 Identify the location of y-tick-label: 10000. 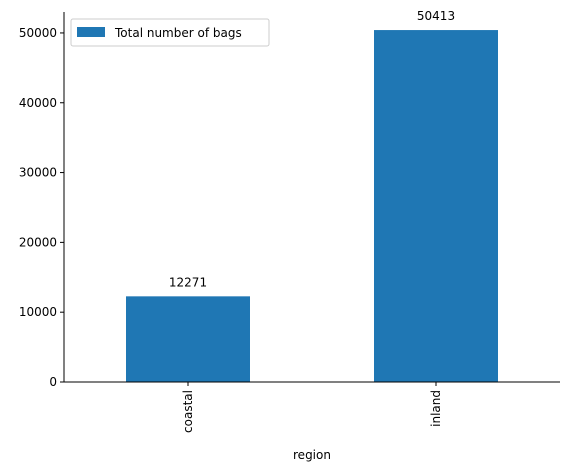
(38, 312).